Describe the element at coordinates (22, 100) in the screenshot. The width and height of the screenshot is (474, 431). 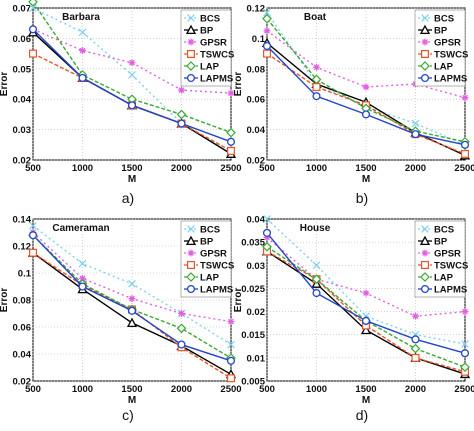
I see `y-tick-label: 0.04` at that location.